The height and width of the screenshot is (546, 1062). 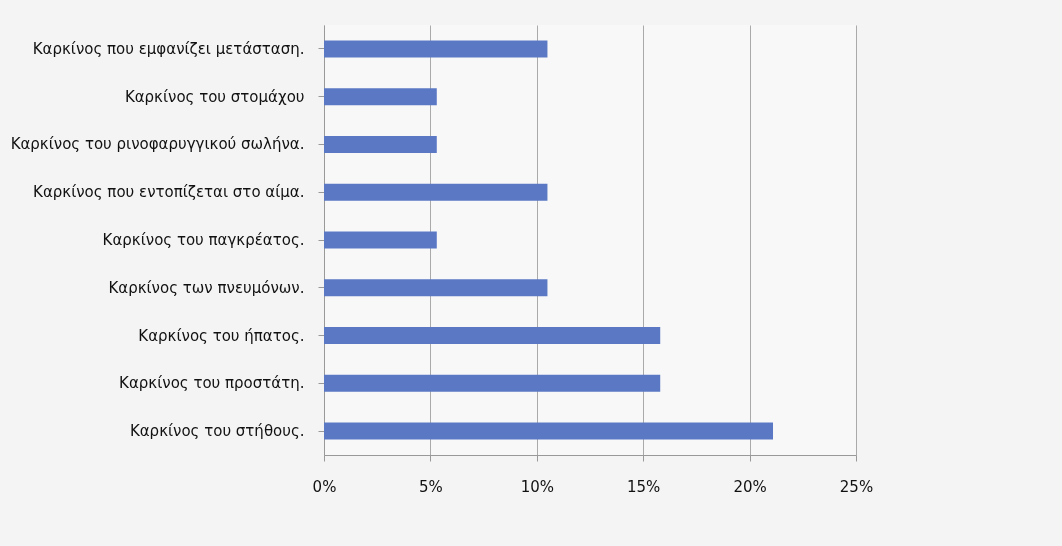 I want to click on y-tick-label: Καρκίνος του παγκρέατος., so click(x=203, y=240).